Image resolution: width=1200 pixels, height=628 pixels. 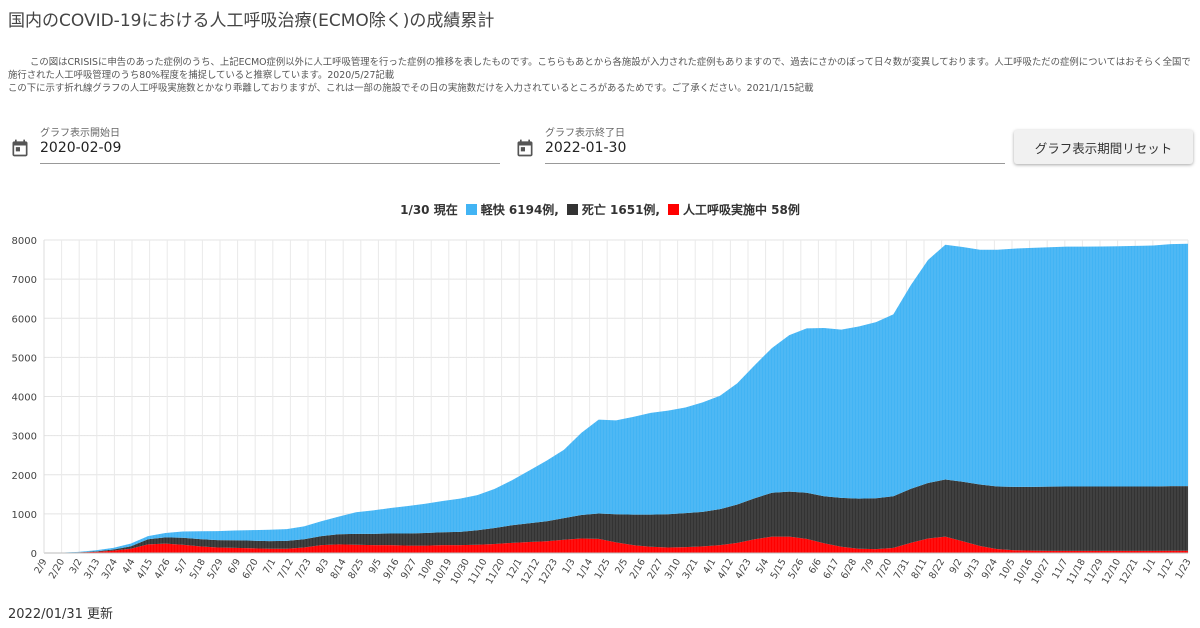 What do you see at coordinates (616, 516) in the screenshot?
I see `area-death` at bounding box center [616, 516].